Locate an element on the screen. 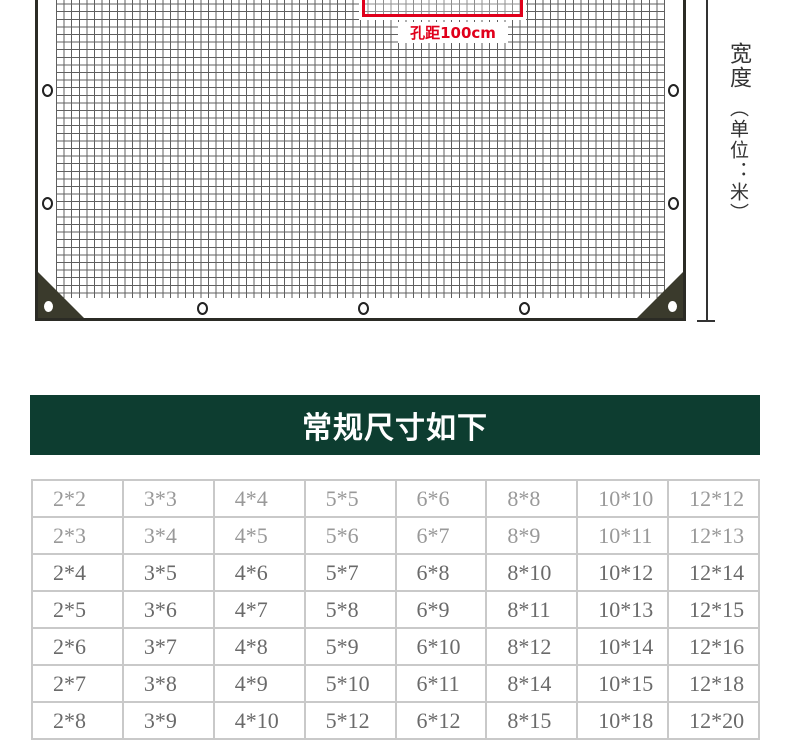 This screenshot has height=742, width=790. size-cell: 12*12 is located at coordinates (713, 498).